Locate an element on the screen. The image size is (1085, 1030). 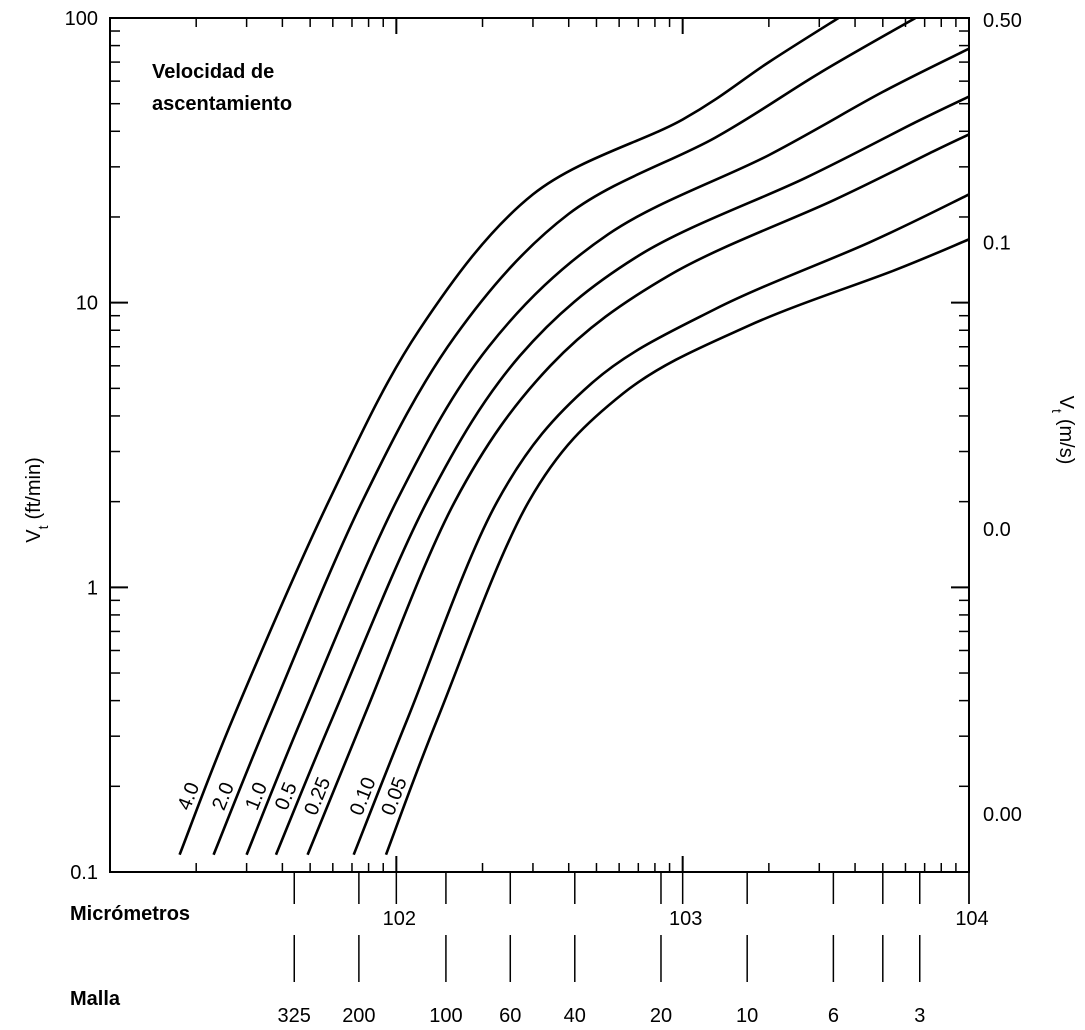
y-tick-label: 1 is located at coordinates (92, 588).